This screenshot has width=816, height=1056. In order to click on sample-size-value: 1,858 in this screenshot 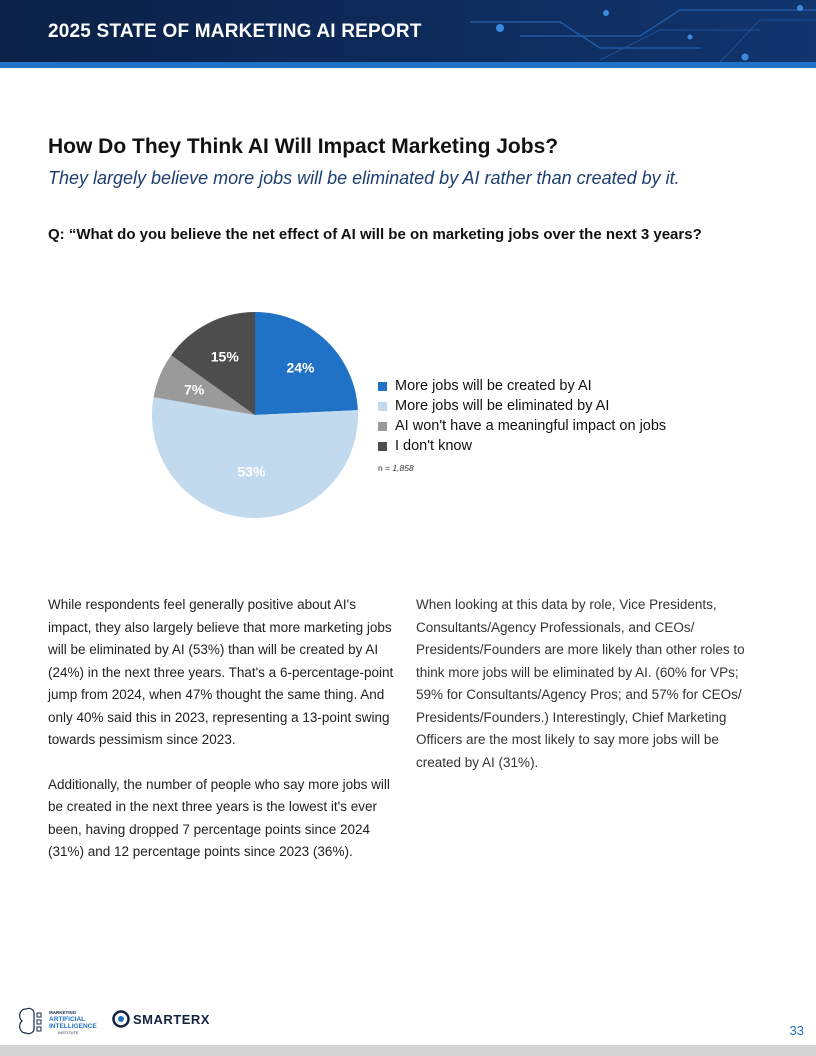, I will do `click(403, 468)`.